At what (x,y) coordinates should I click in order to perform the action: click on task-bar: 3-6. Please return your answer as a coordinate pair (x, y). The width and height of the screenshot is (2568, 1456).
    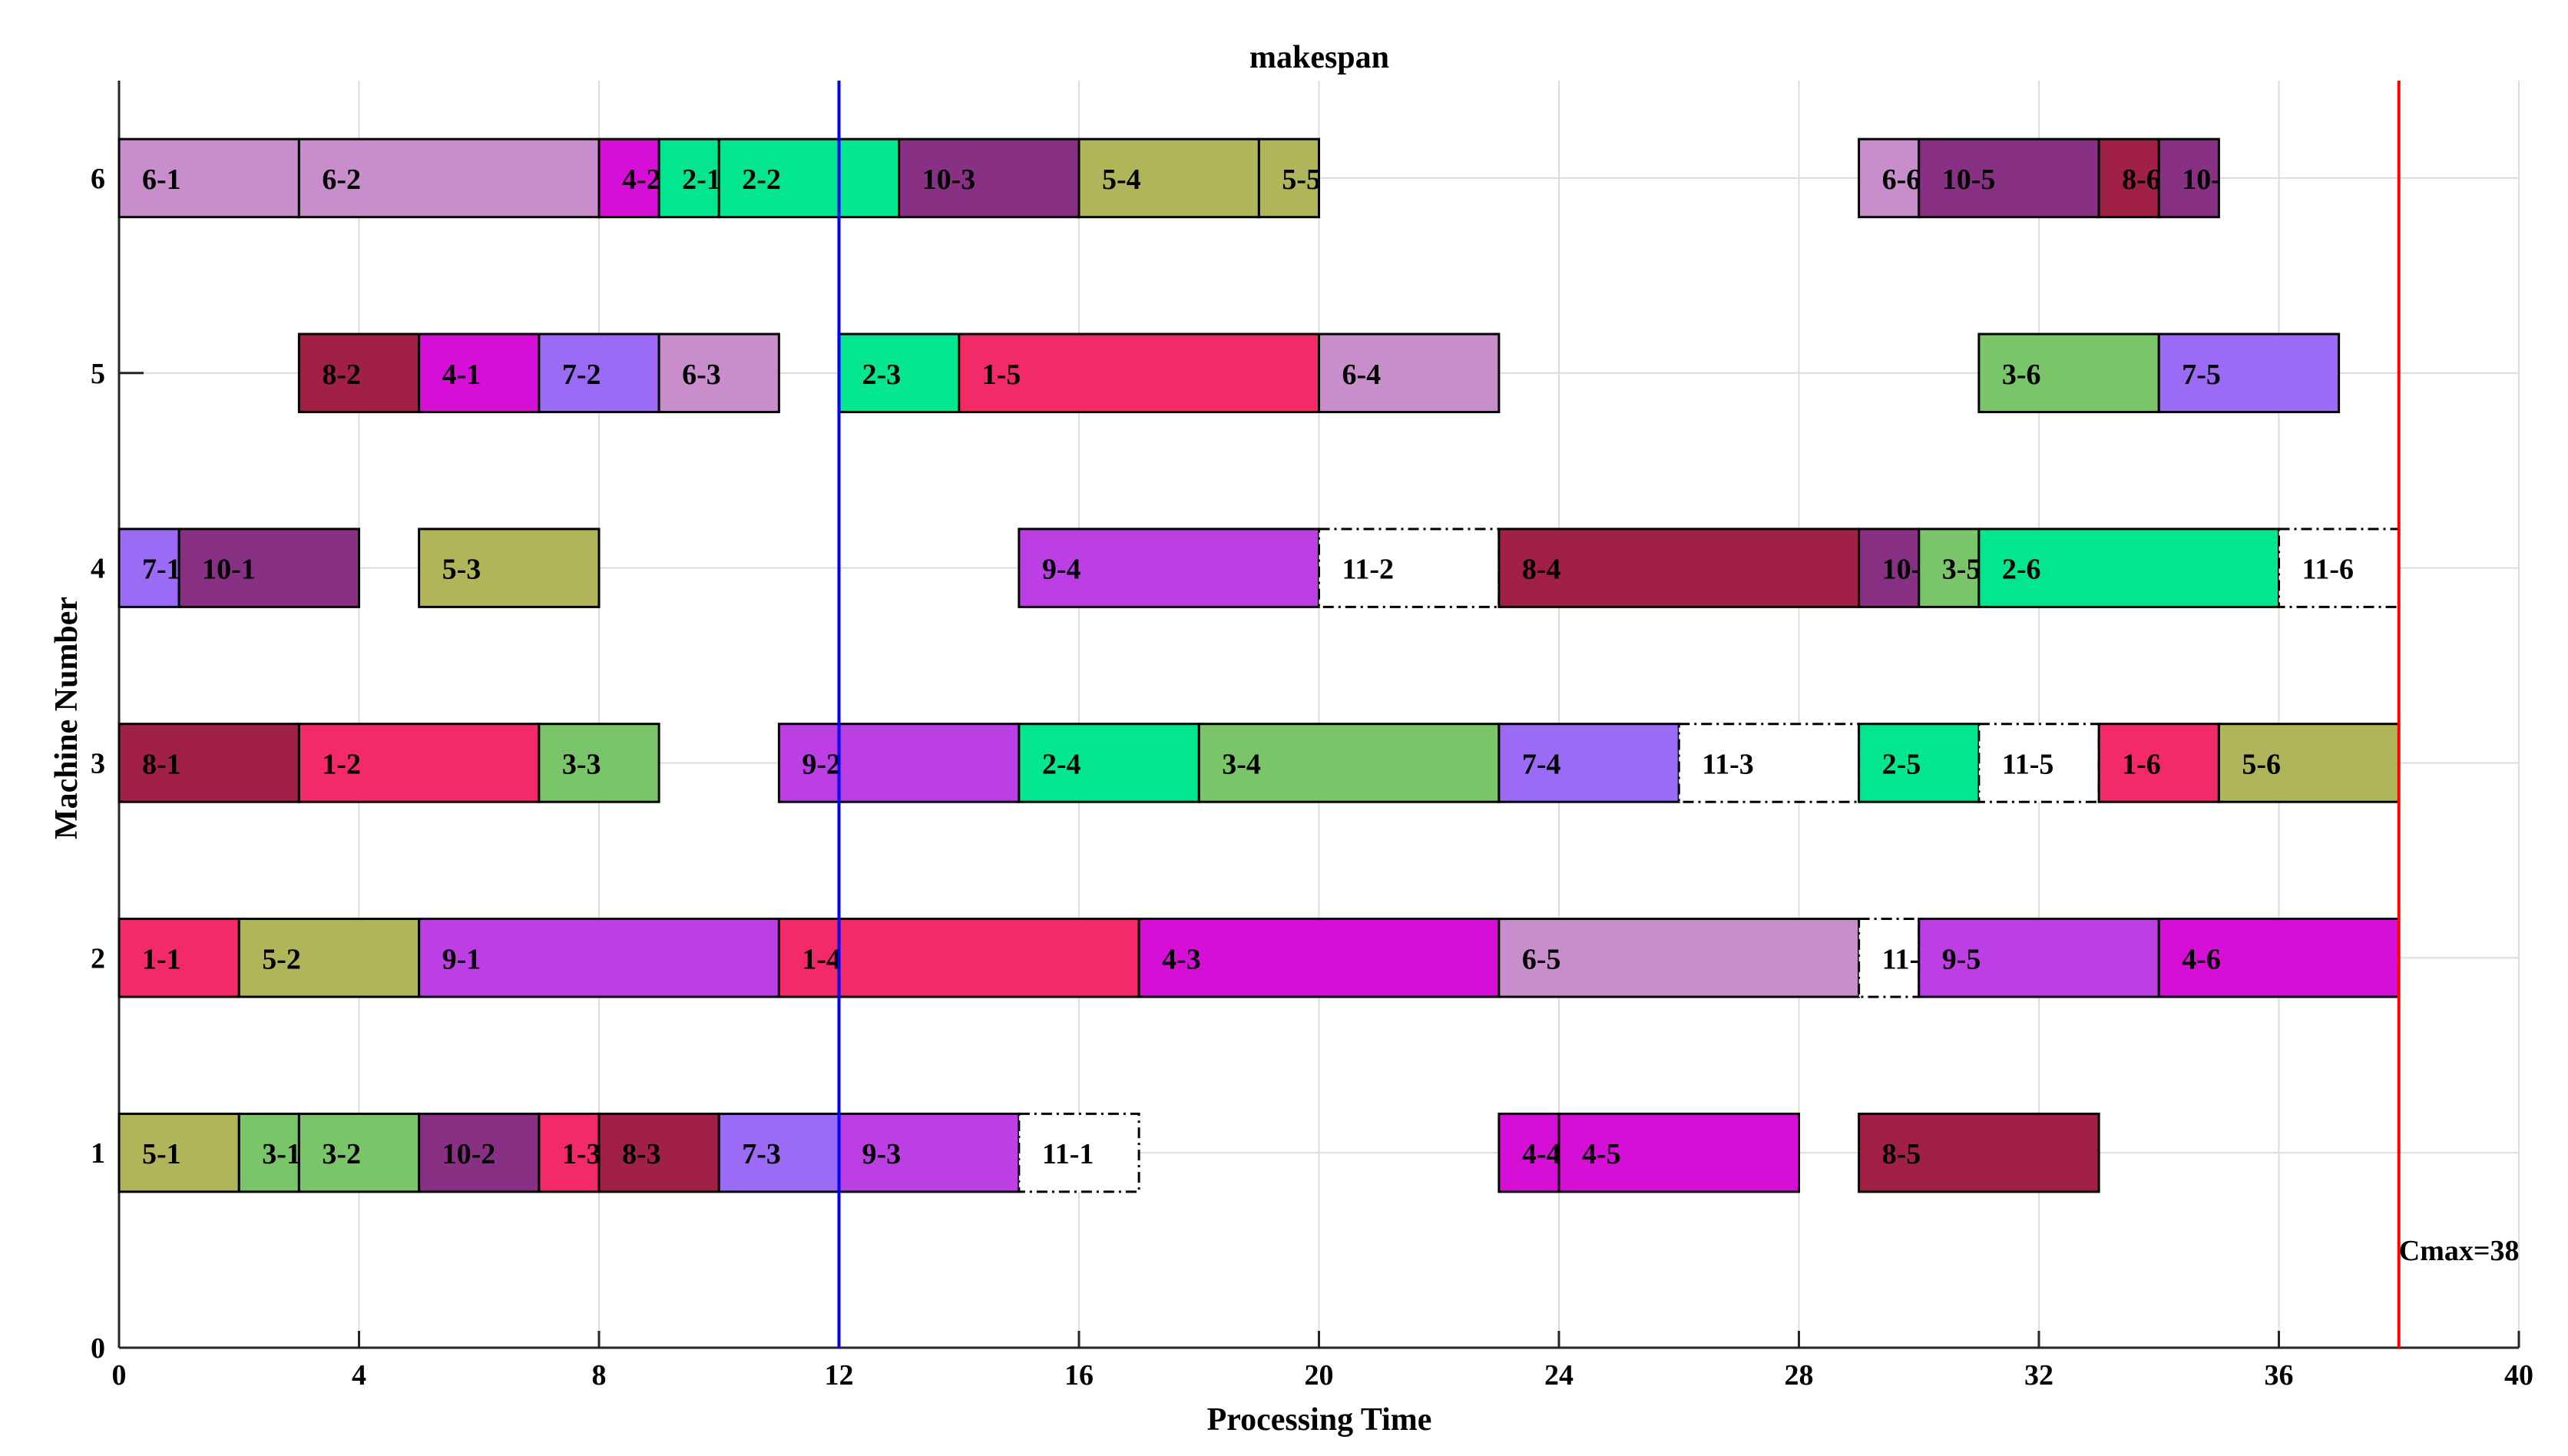
    Looking at the image, I should click on (2068, 373).